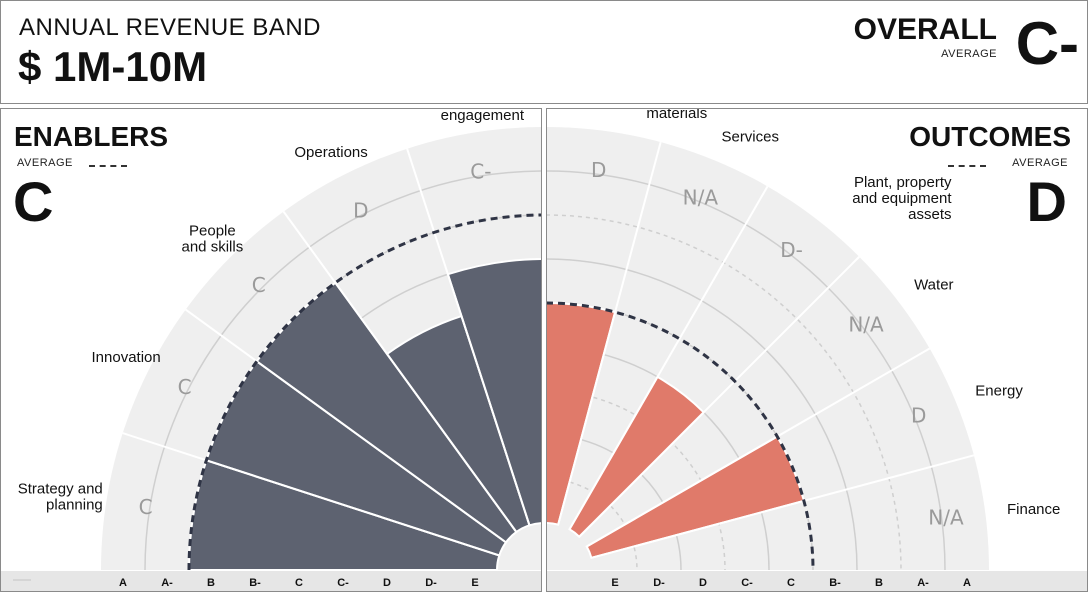 The image size is (1088, 592). Describe the element at coordinates (990, 136) in the screenshot. I see `outcomes-title: OUTCOMES` at that location.